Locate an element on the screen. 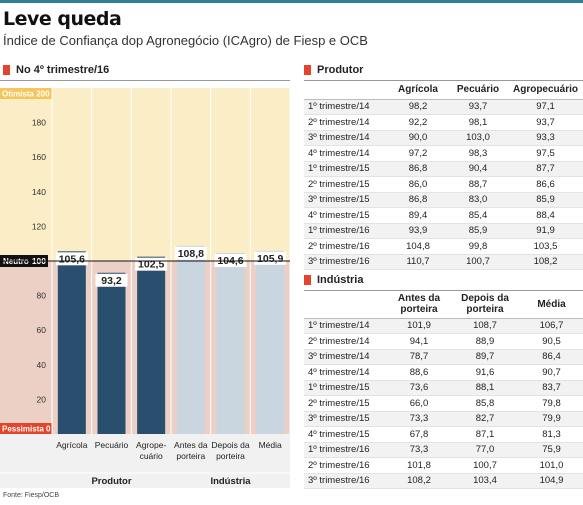 The width and height of the screenshot is (583, 505). table-cell: 86,8 is located at coordinates (418, 169).